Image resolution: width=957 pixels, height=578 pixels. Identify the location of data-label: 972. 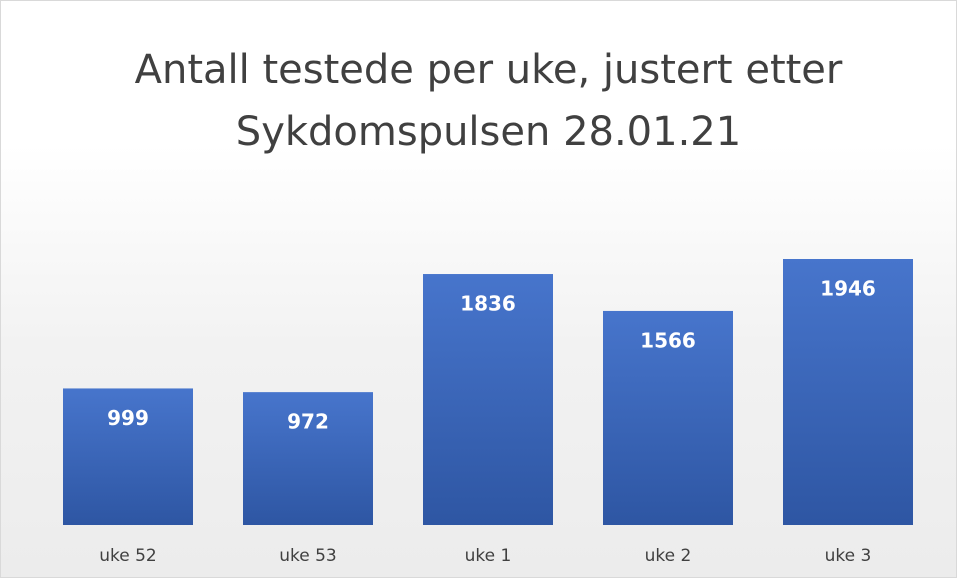
(308, 422).